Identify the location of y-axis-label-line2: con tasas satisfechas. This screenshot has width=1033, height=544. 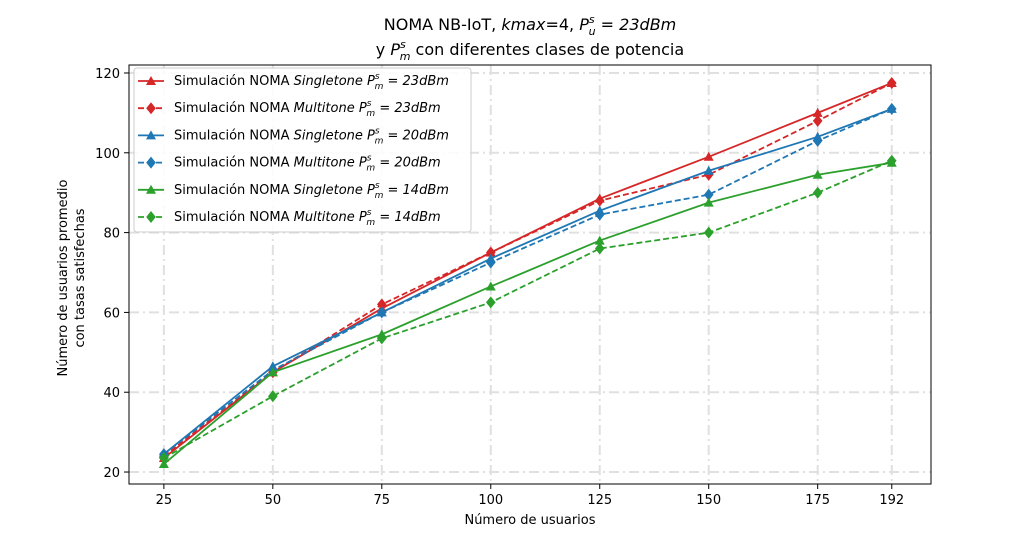
(80, 277).